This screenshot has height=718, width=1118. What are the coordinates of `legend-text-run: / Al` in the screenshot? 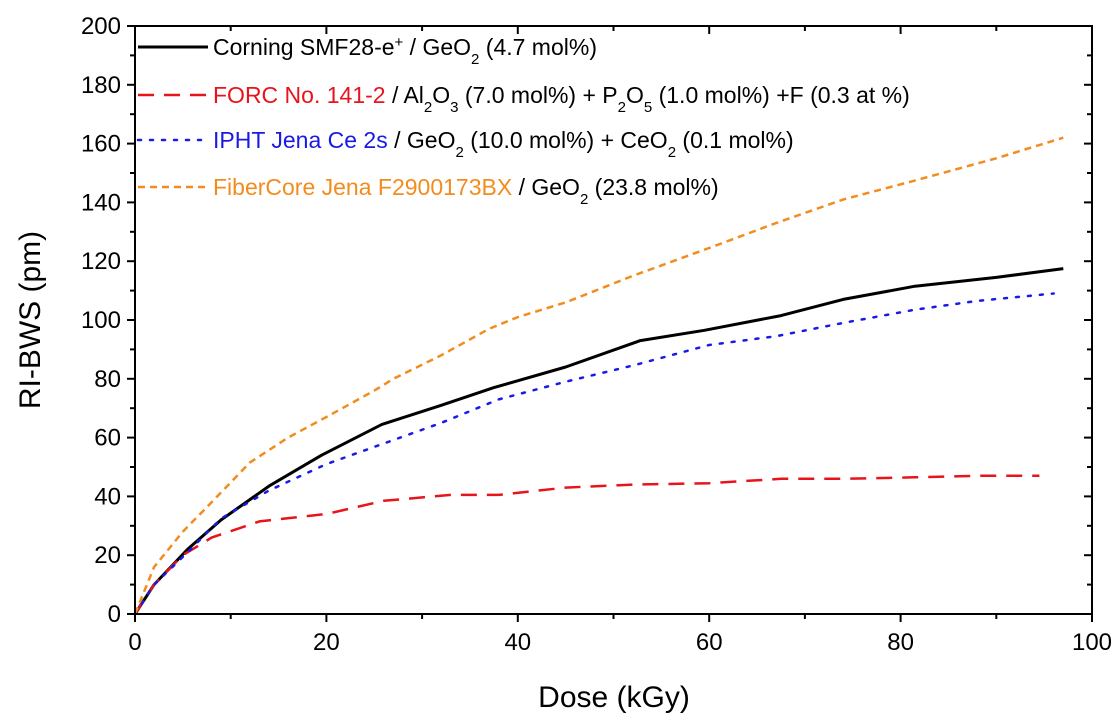 It's located at (405, 95).